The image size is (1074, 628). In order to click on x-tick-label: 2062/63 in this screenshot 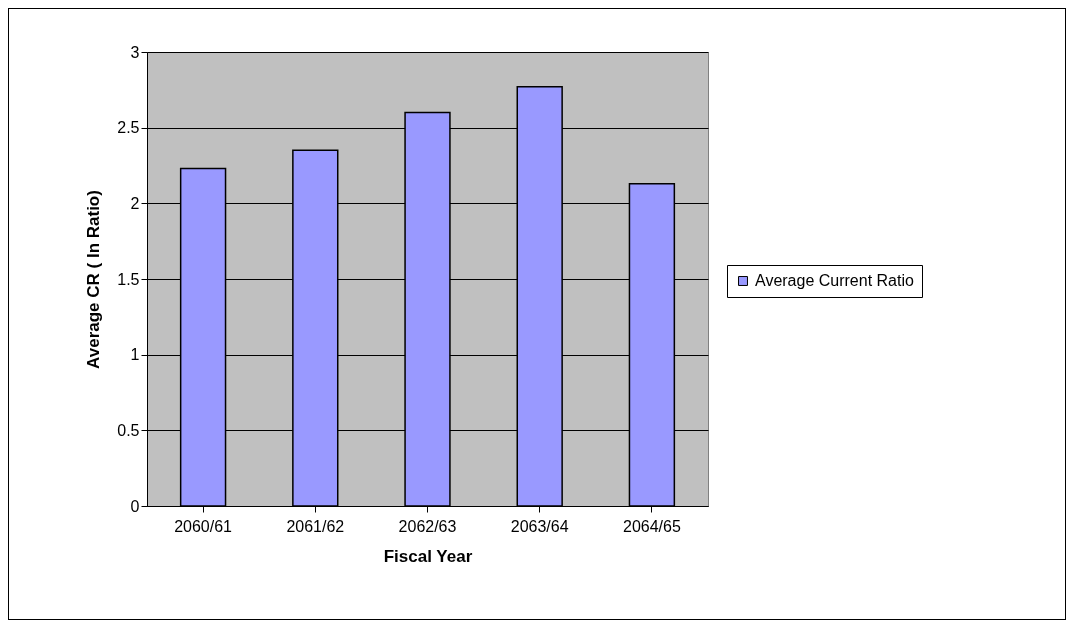, I will do `click(427, 526)`.